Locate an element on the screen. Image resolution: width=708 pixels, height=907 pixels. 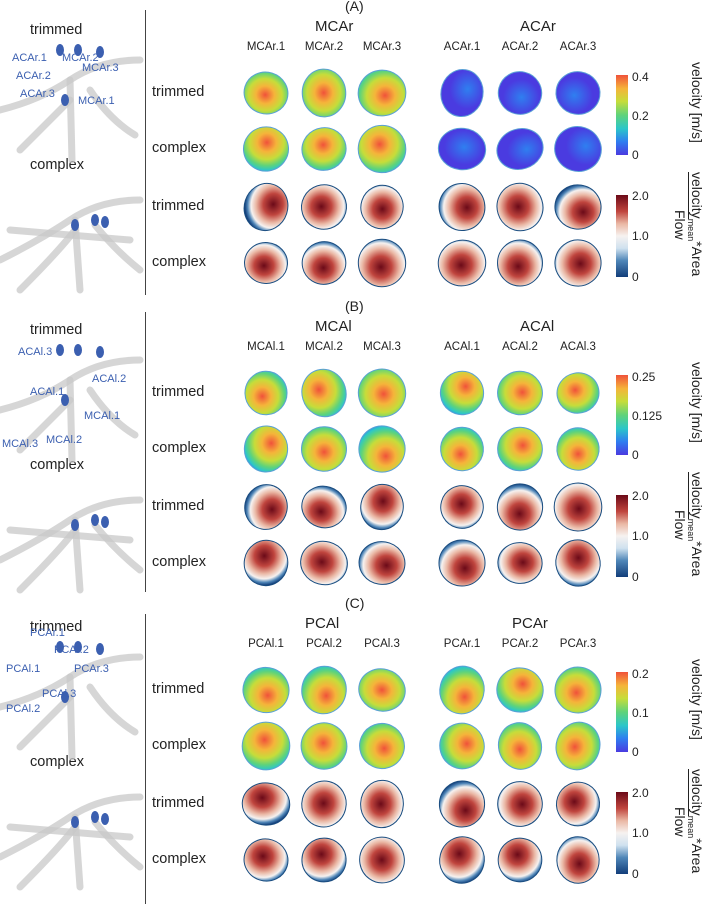
vessel-label: MCAr.2 is located at coordinates (80, 58).